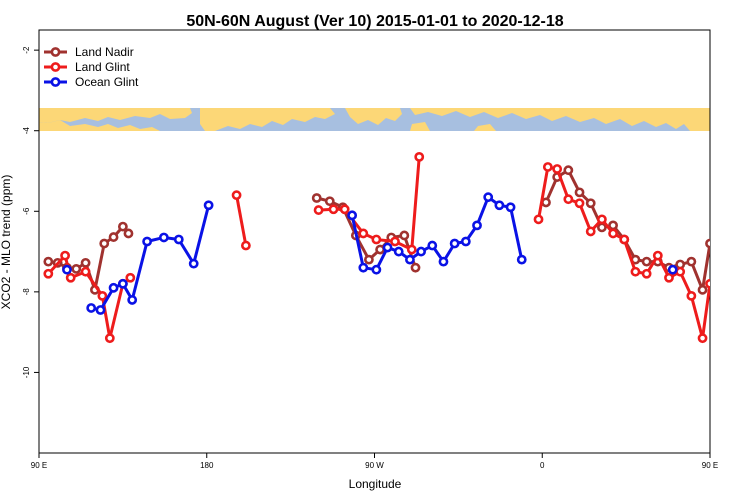 The height and width of the screenshot is (500, 750). I want to click on y-tick-label: -2, so click(26, 50).